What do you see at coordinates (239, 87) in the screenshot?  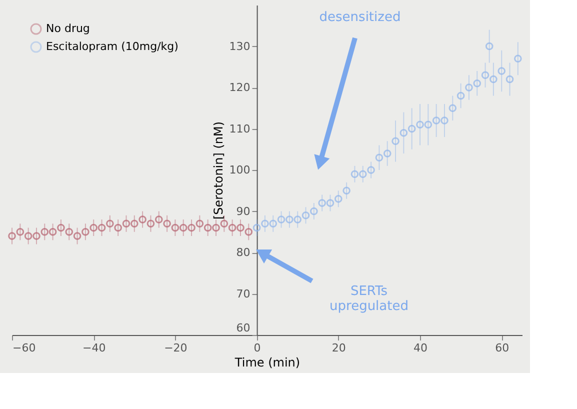 I see `y-tick-label: 120` at bounding box center [239, 87].